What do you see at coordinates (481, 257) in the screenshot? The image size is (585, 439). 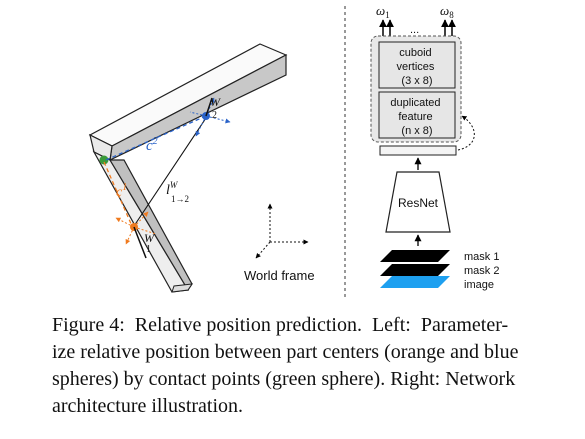 I see `input-label-mask1: mask 1` at bounding box center [481, 257].